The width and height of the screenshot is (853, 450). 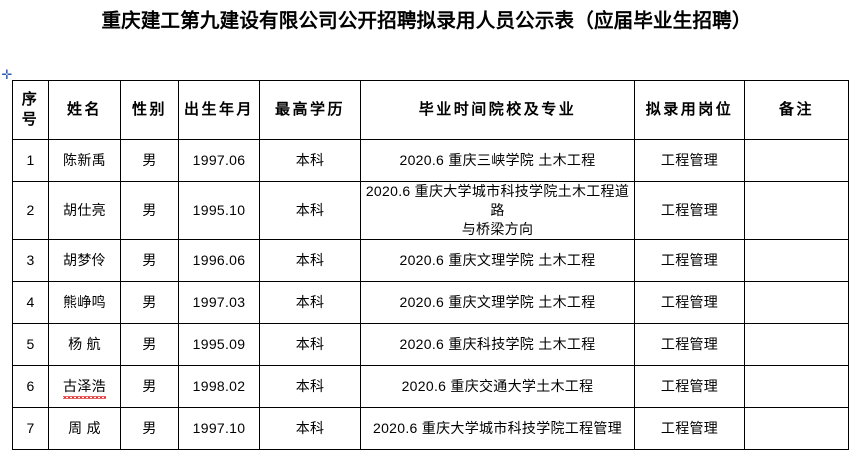 I want to click on column-header-seq: 序 号, so click(x=30, y=110).